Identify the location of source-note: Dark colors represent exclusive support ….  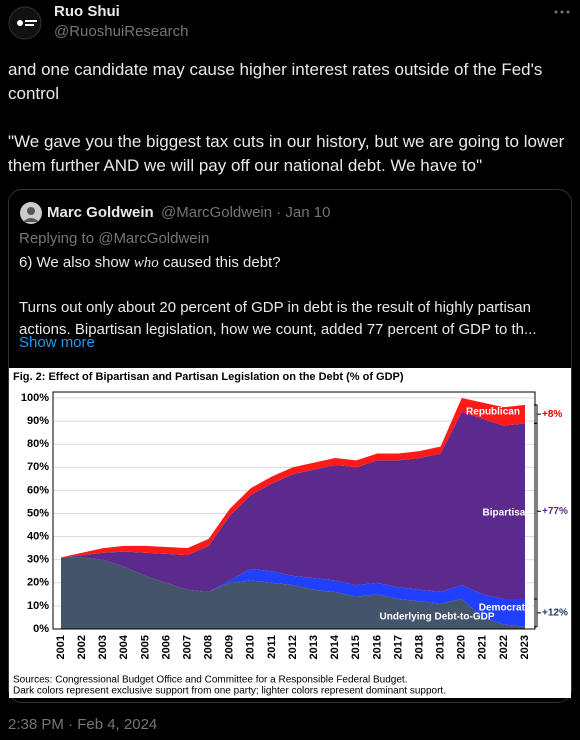
(229, 691).